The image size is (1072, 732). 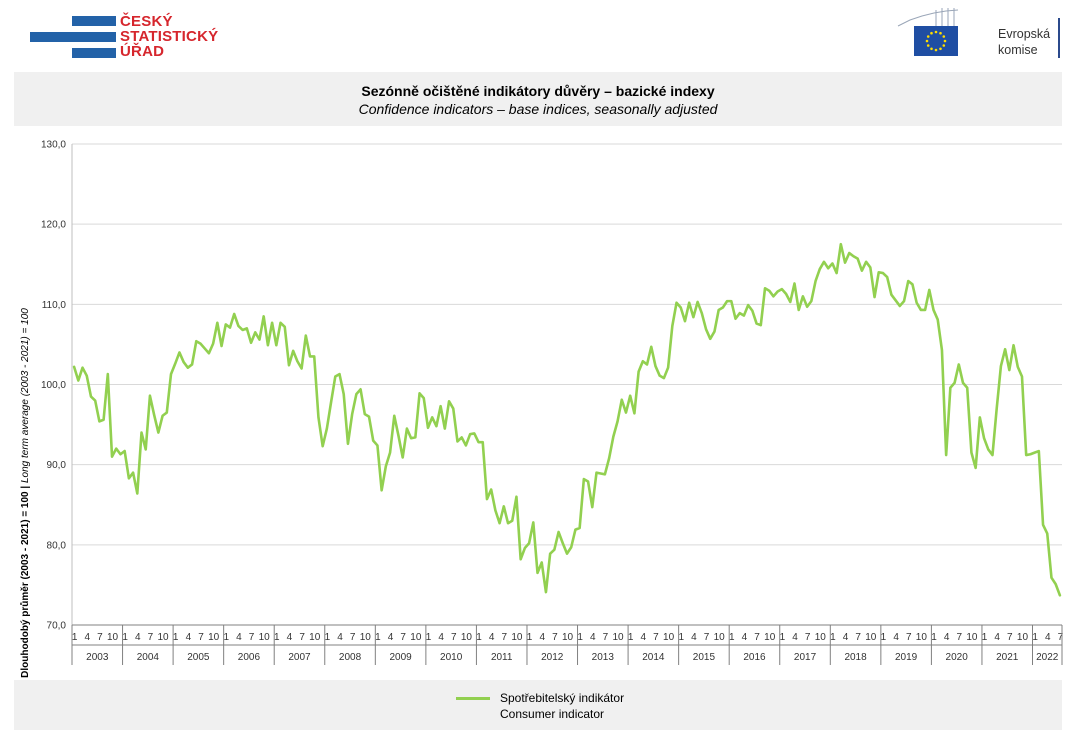 What do you see at coordinates (350, 657) in the screenshot?
I see `x-year-label: 2008` at bounding box center [350, 657].